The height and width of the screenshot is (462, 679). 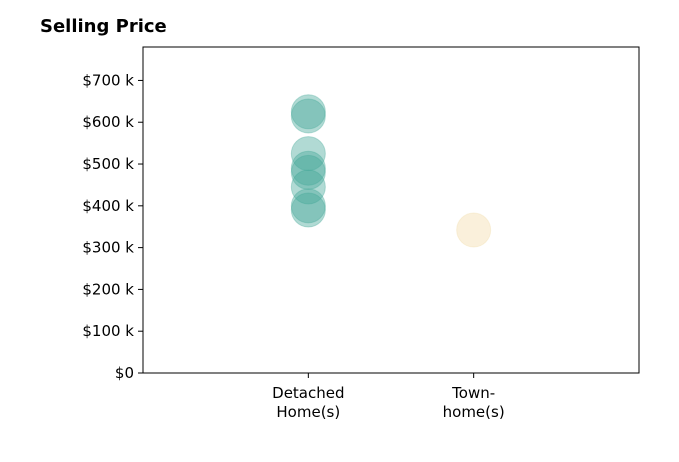 I want to click on chart-title: Selling Price, so click(x=103, y=26).